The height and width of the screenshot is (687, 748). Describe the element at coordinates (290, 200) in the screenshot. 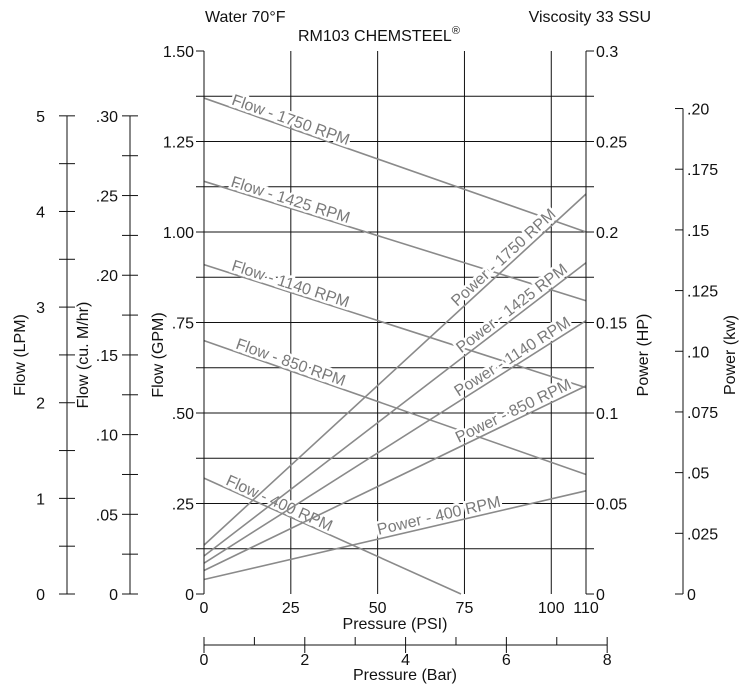

I see `flow-curve-label: Flow - 1425 RPM` at that location.